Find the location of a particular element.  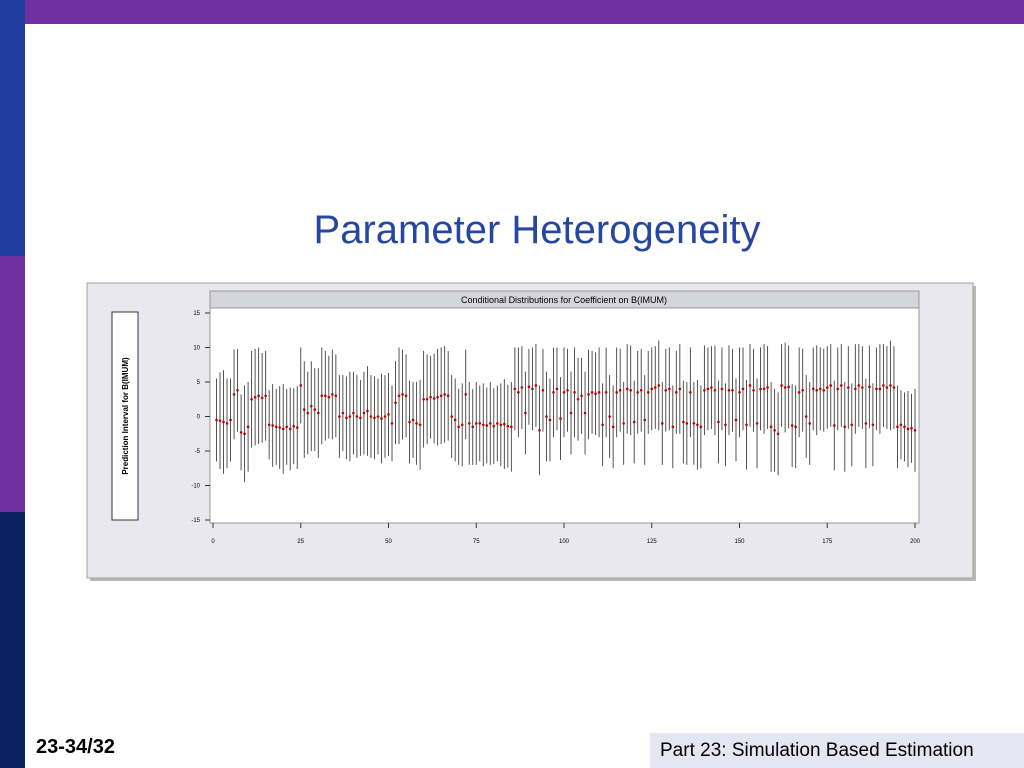

x-tick-label: 150 is located at coordinates (739, 542).